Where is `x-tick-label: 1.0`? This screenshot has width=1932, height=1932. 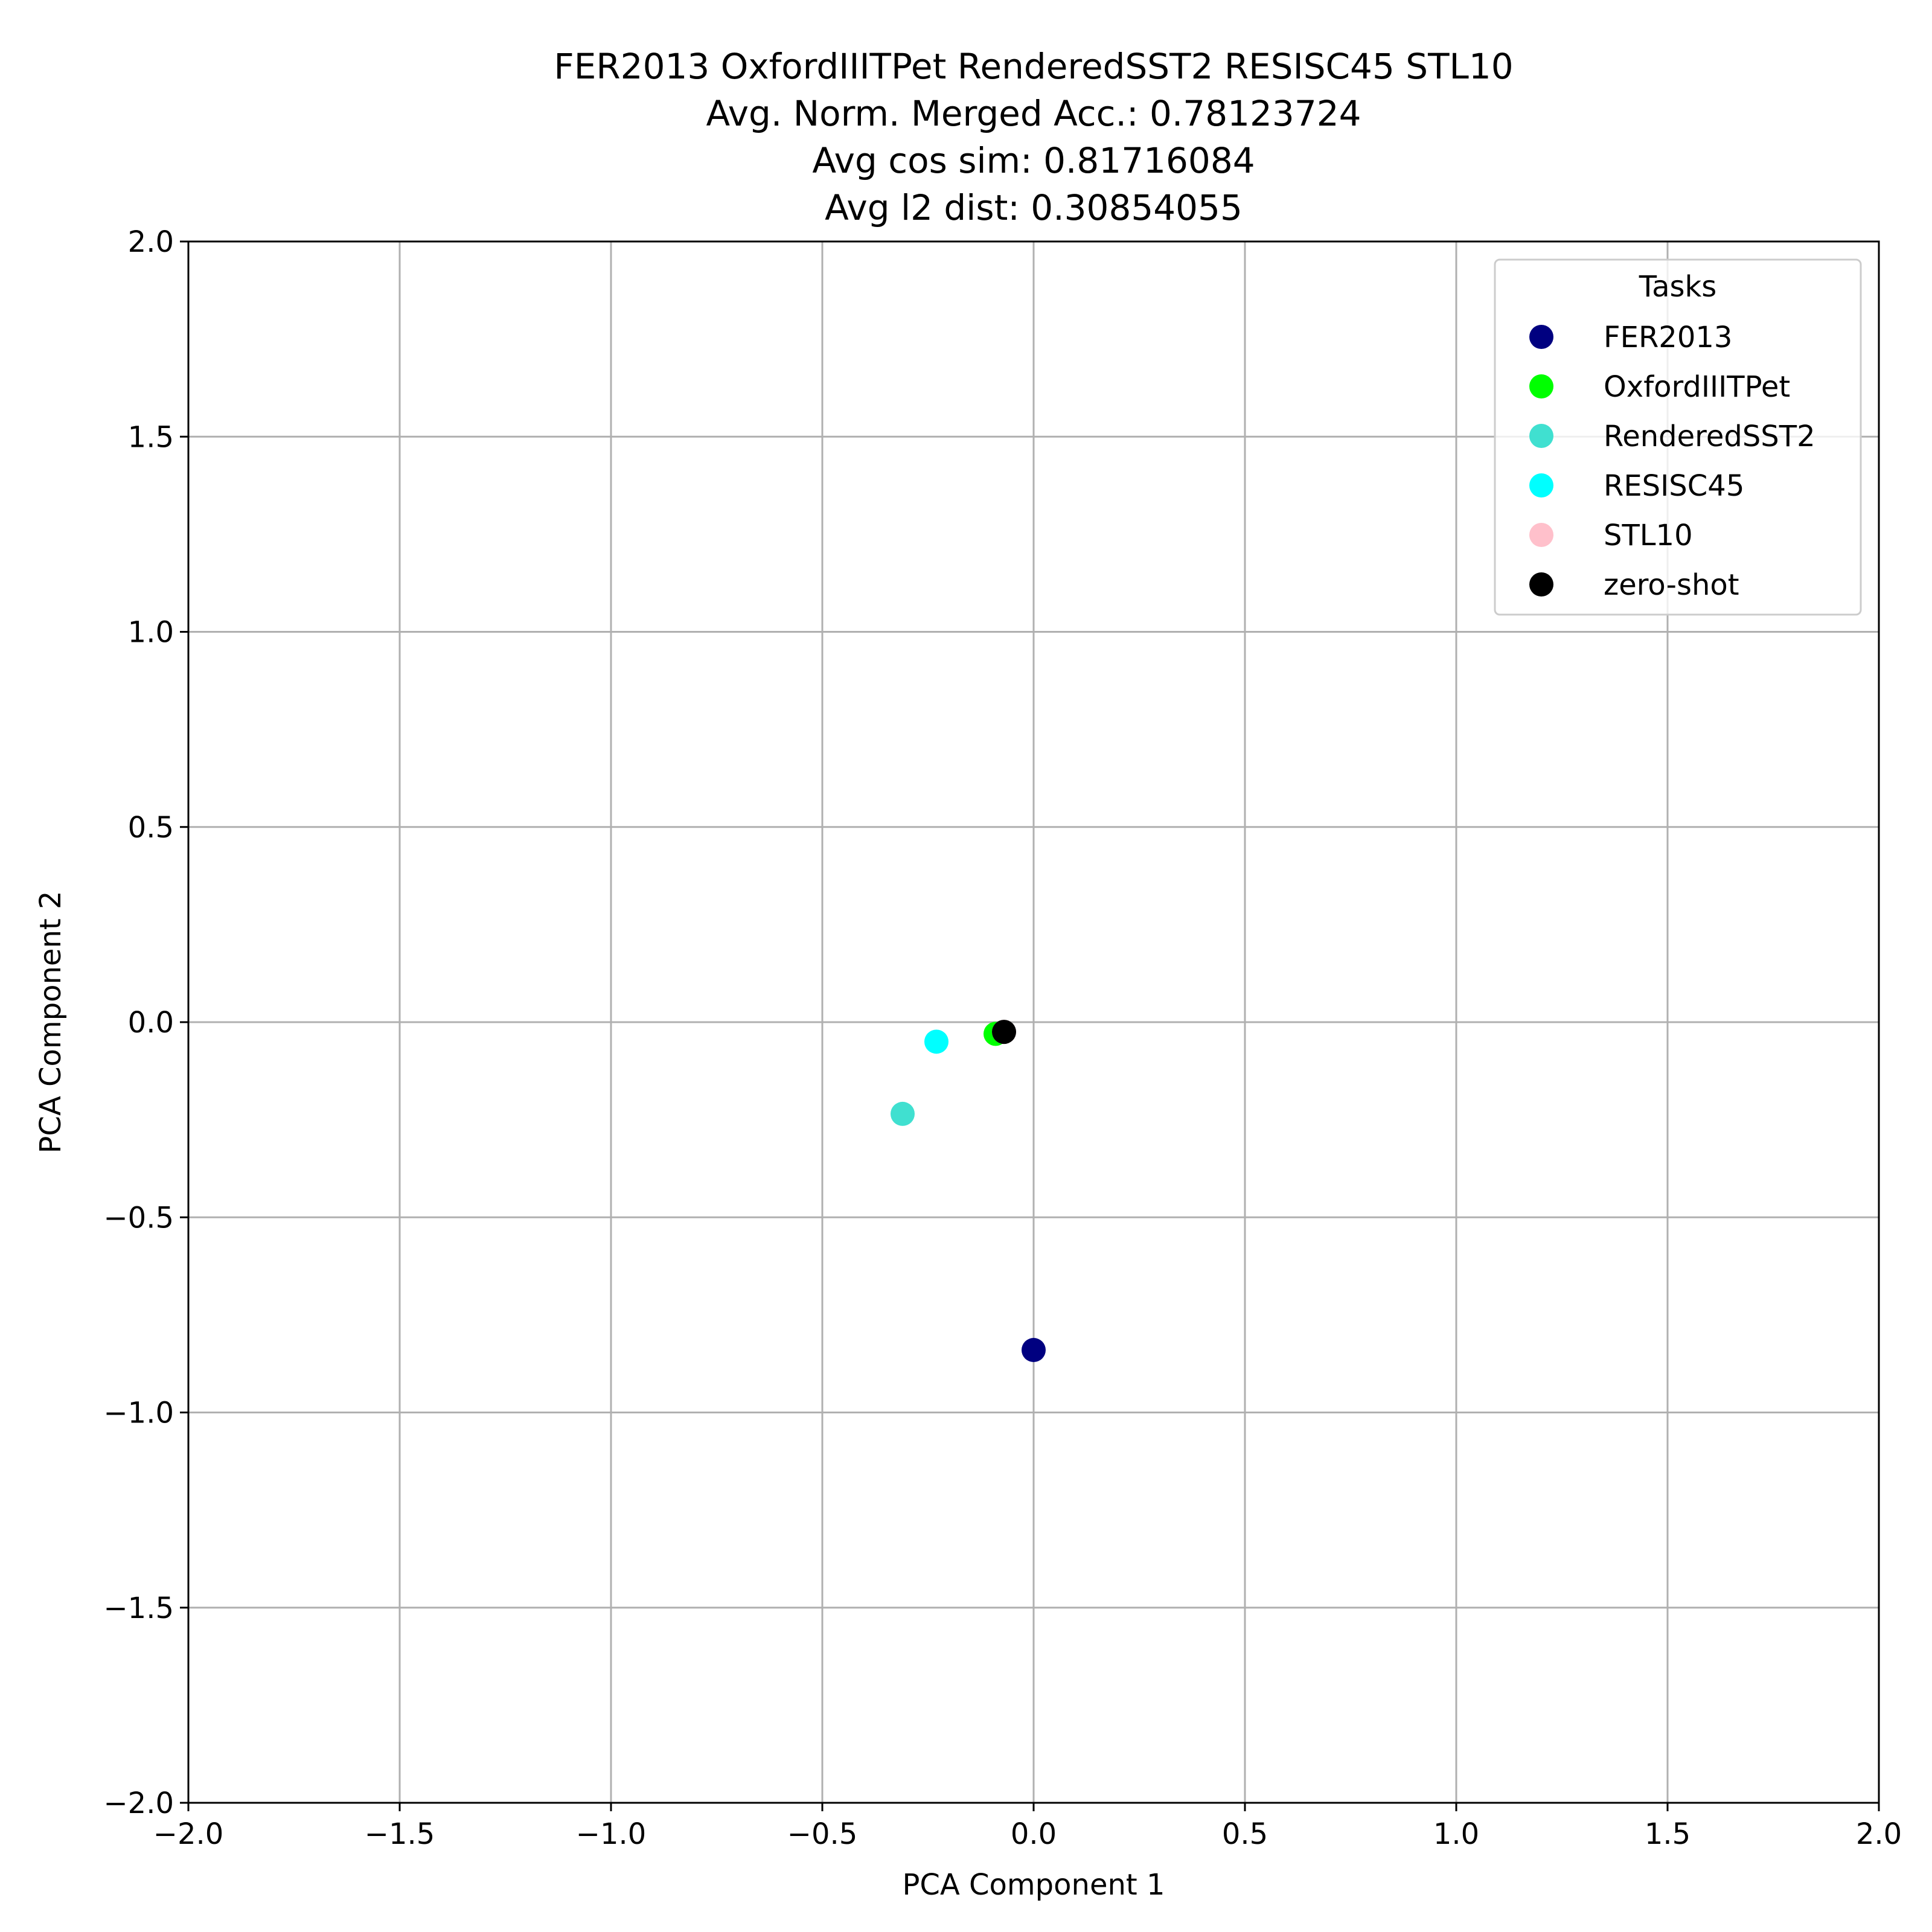
x-tick-label: 1.0 is located at coordinates (1456, 1834).